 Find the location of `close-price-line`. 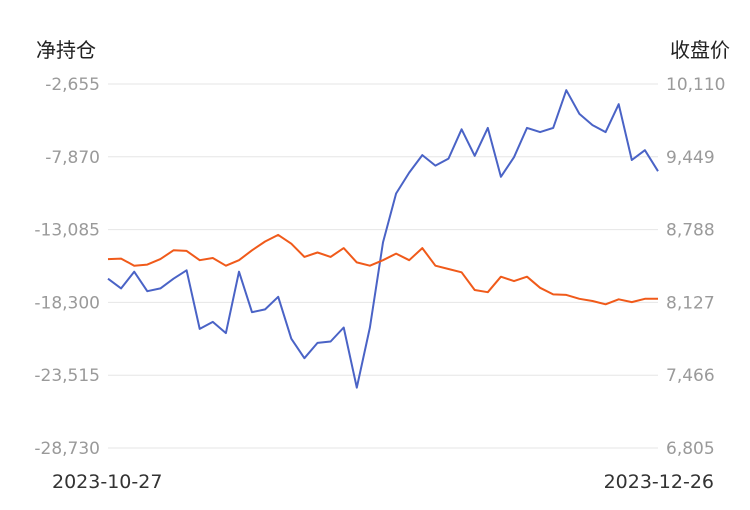

close-price-line is located at coordinates (382, 269).